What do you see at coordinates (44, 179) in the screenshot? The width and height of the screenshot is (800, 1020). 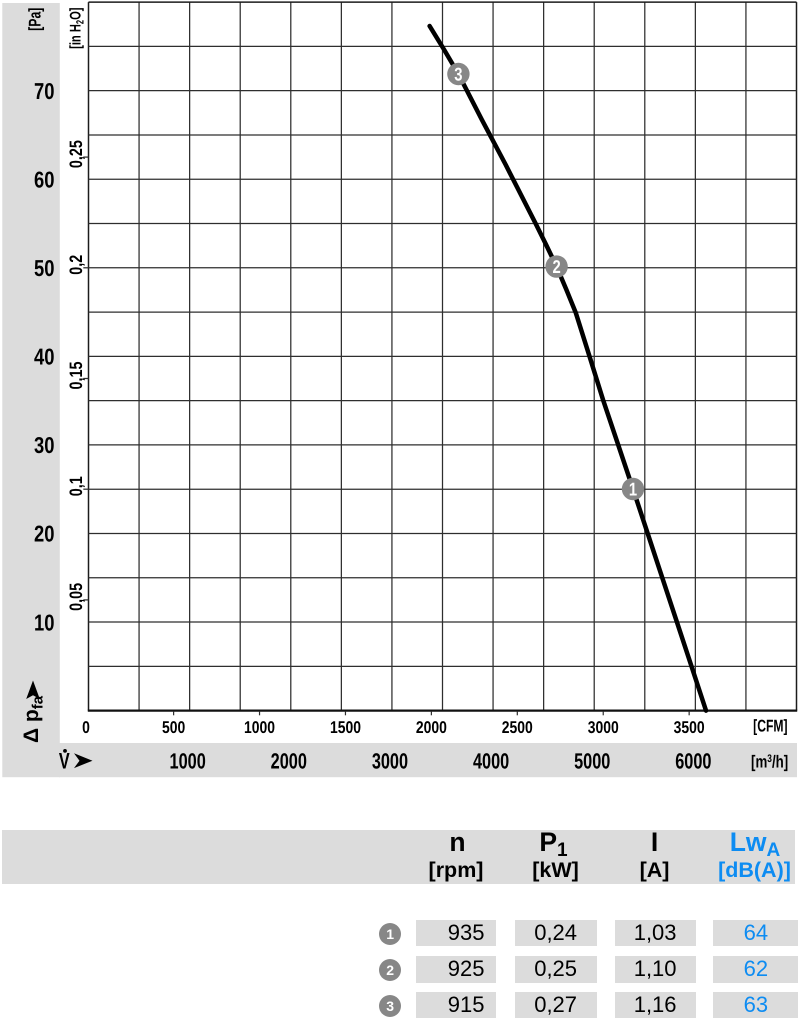 I see `svg-text: 60` at bounding box center [44, 179].